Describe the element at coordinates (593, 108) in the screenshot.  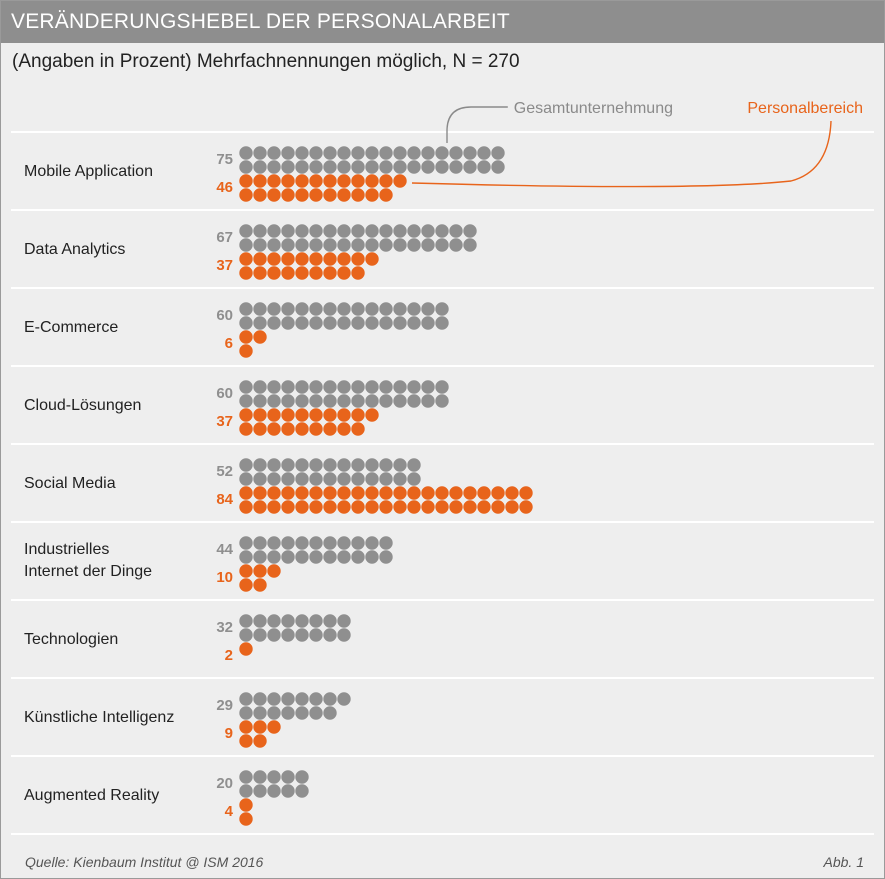
I see `legend-label-gesamt: Gesamtunternehmung` at that location.